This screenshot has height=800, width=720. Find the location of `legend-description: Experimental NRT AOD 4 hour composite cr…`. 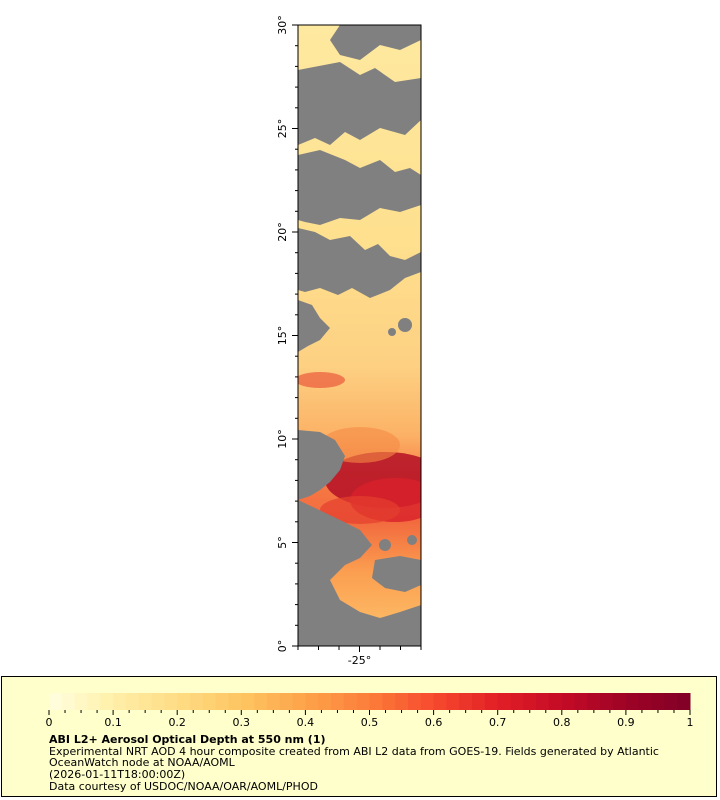

legend-description: Experimental NRT AOD 4 hour composite cr… is located at coordinates (354, 757).